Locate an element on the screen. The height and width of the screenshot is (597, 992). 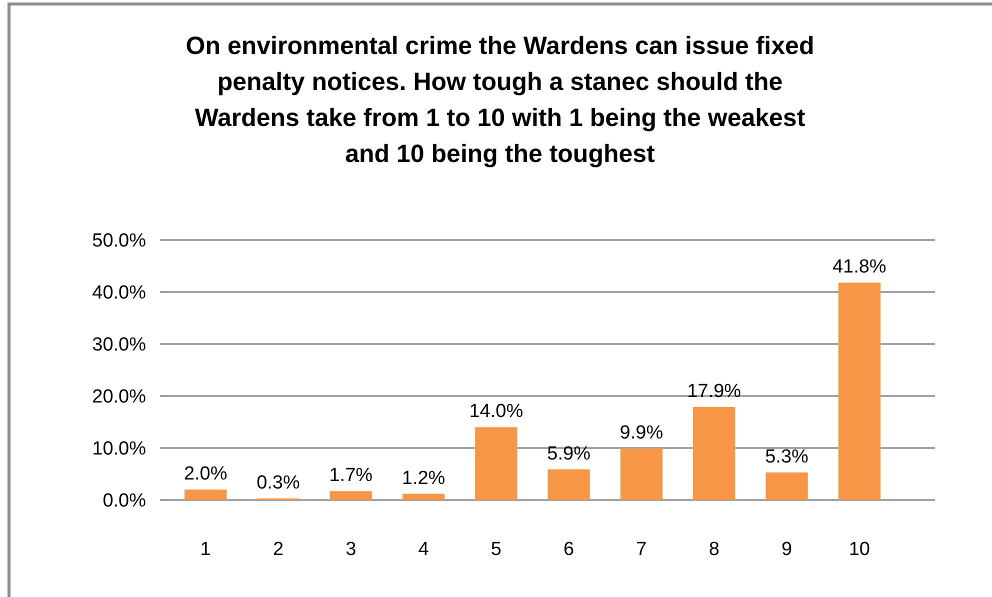
data-label: 1.2% is located at coordinates (424, 478).